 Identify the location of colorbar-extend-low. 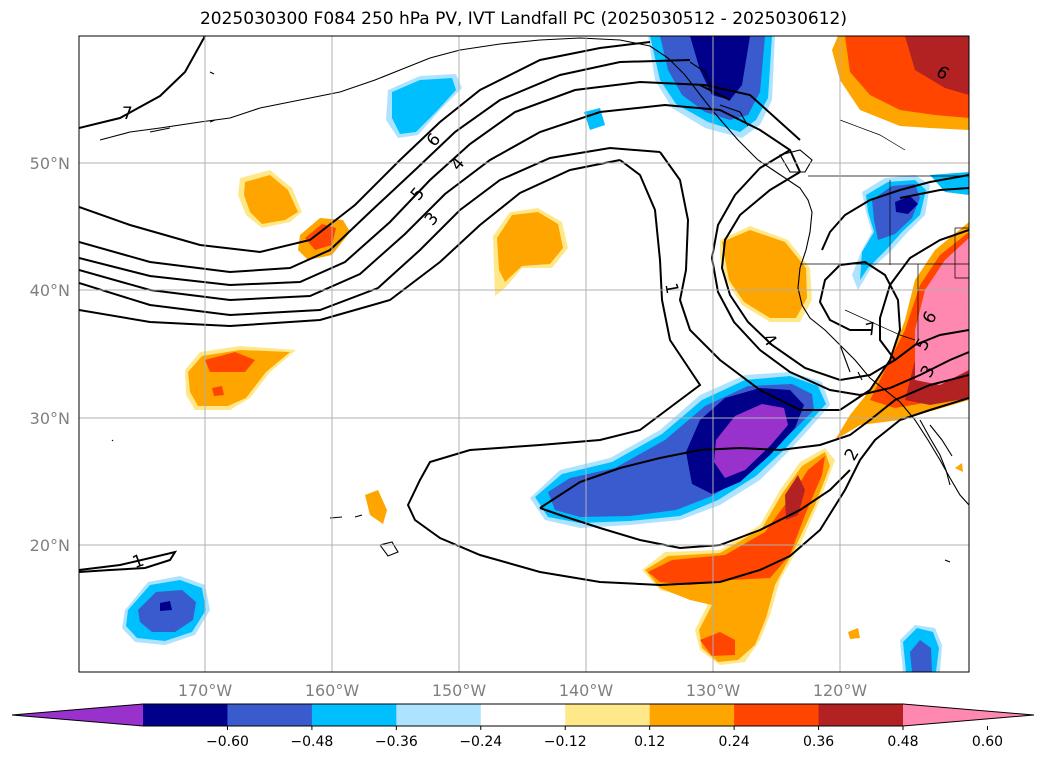
(77, 715).